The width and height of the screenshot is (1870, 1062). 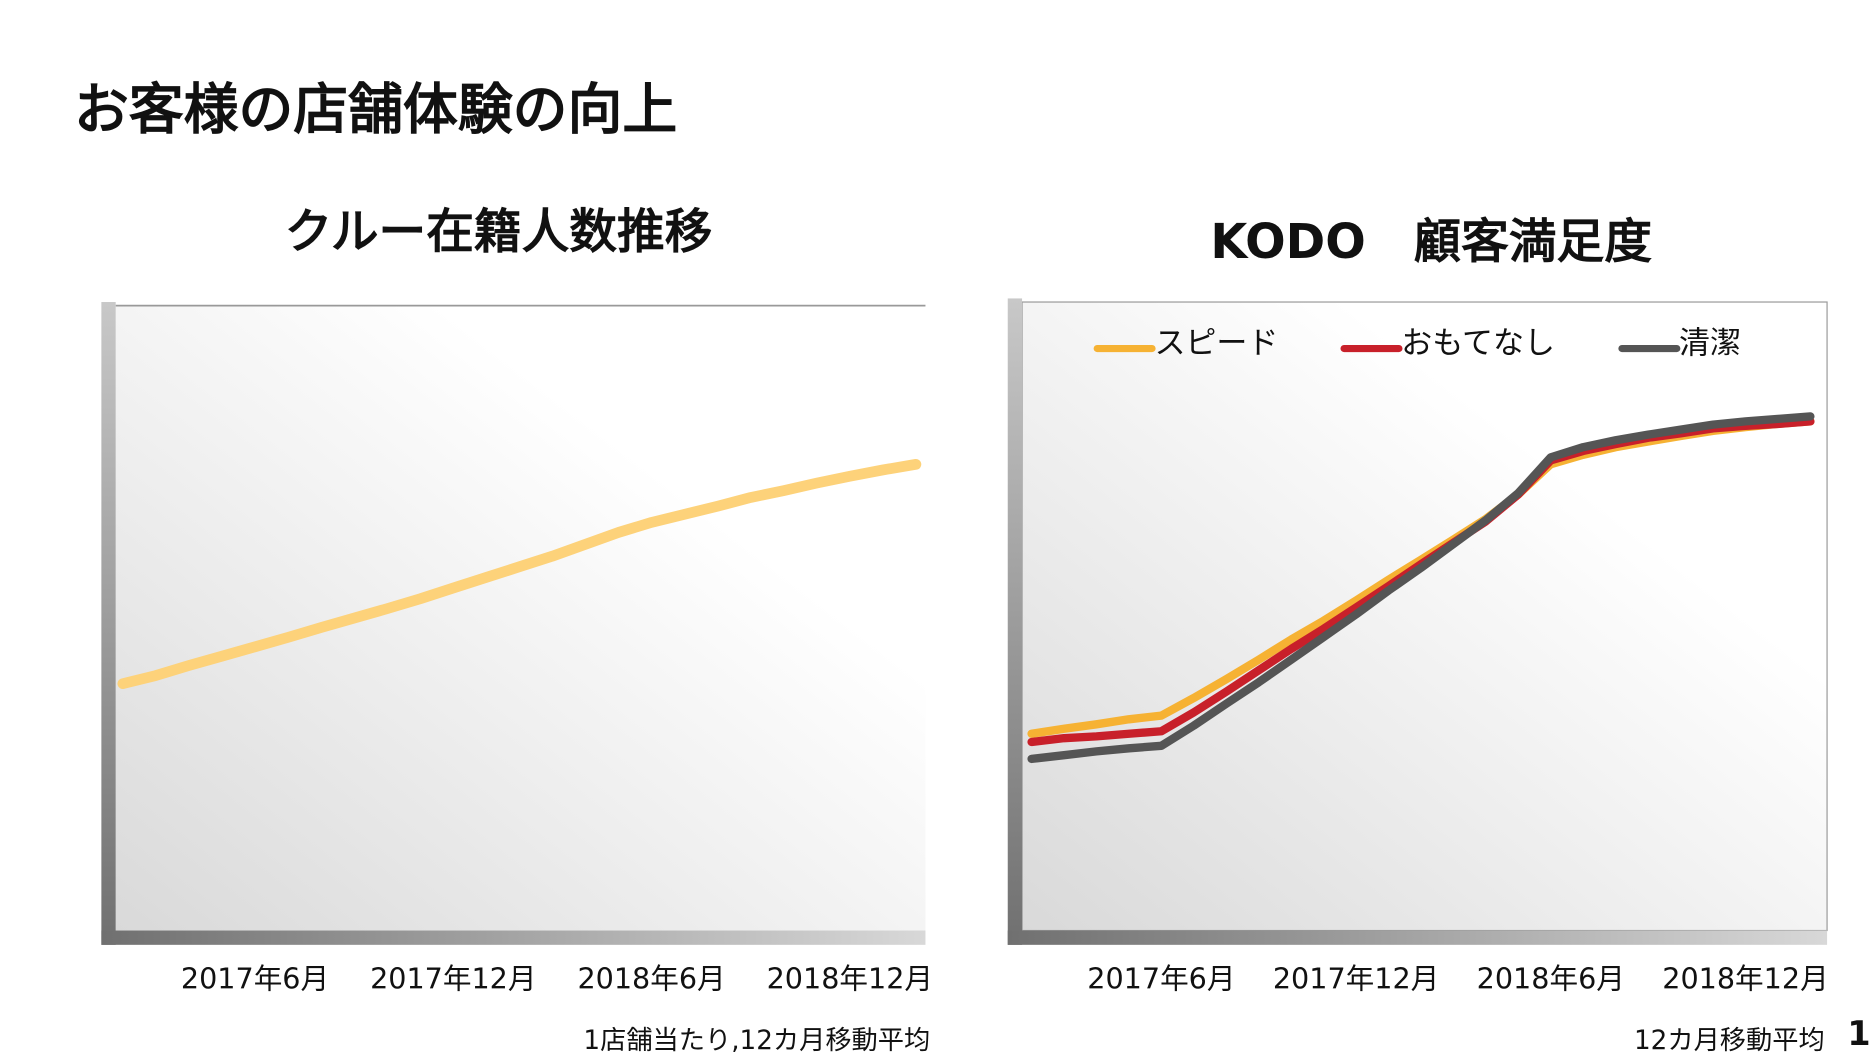 What do you see at coordinates (1431, 242) in the screenshot?
I see `chart-title: KODO 顧客満足度` at bounding box center [1431, 242].